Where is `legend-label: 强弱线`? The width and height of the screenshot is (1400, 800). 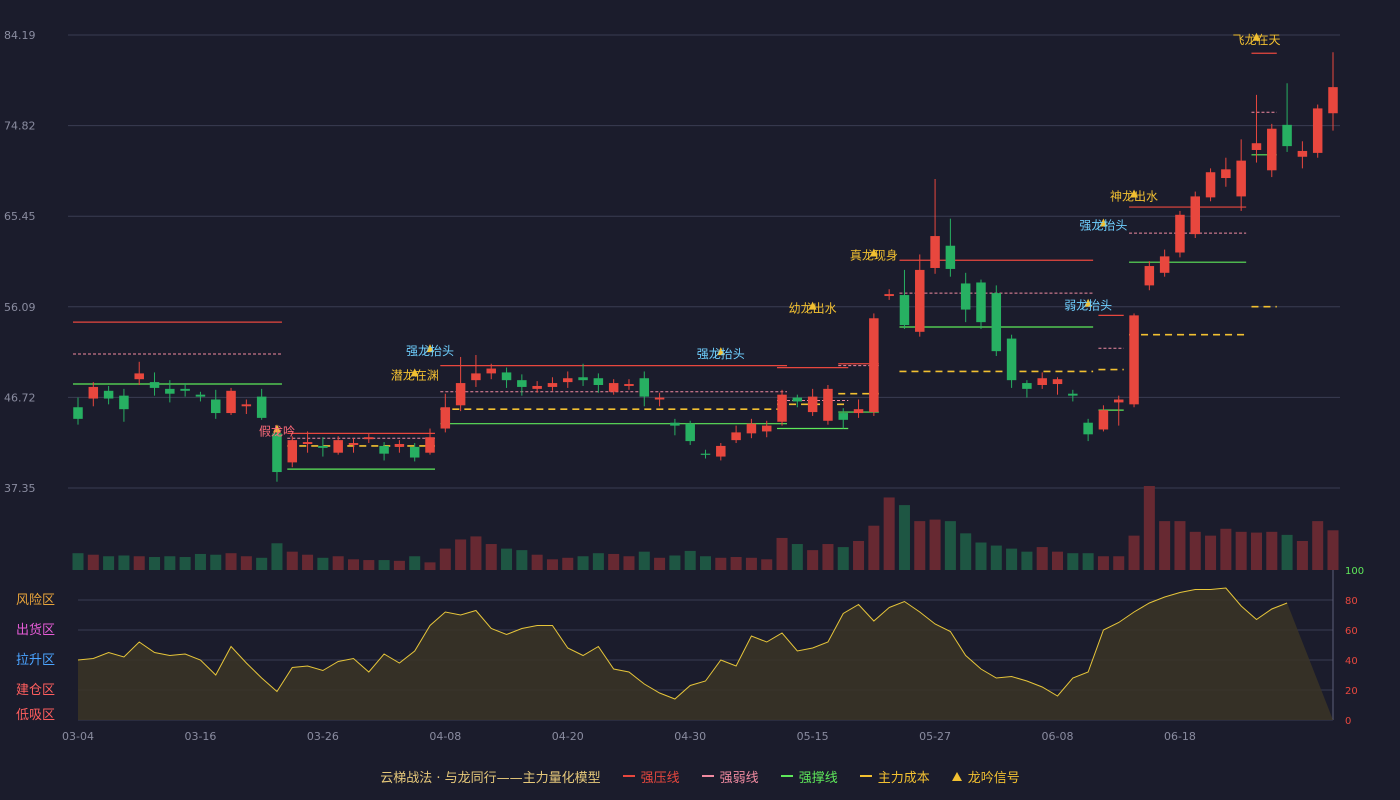 legend-label: 强弱线 is located at coordinates (739, 778).